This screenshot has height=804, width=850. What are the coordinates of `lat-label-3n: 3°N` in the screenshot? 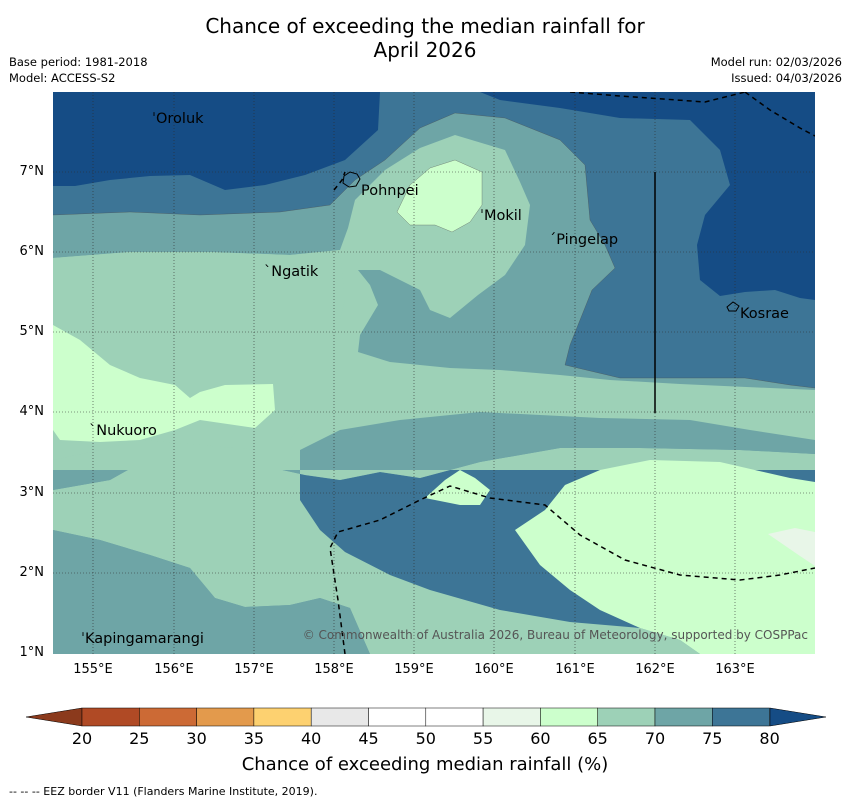 It's located at (32, 492).